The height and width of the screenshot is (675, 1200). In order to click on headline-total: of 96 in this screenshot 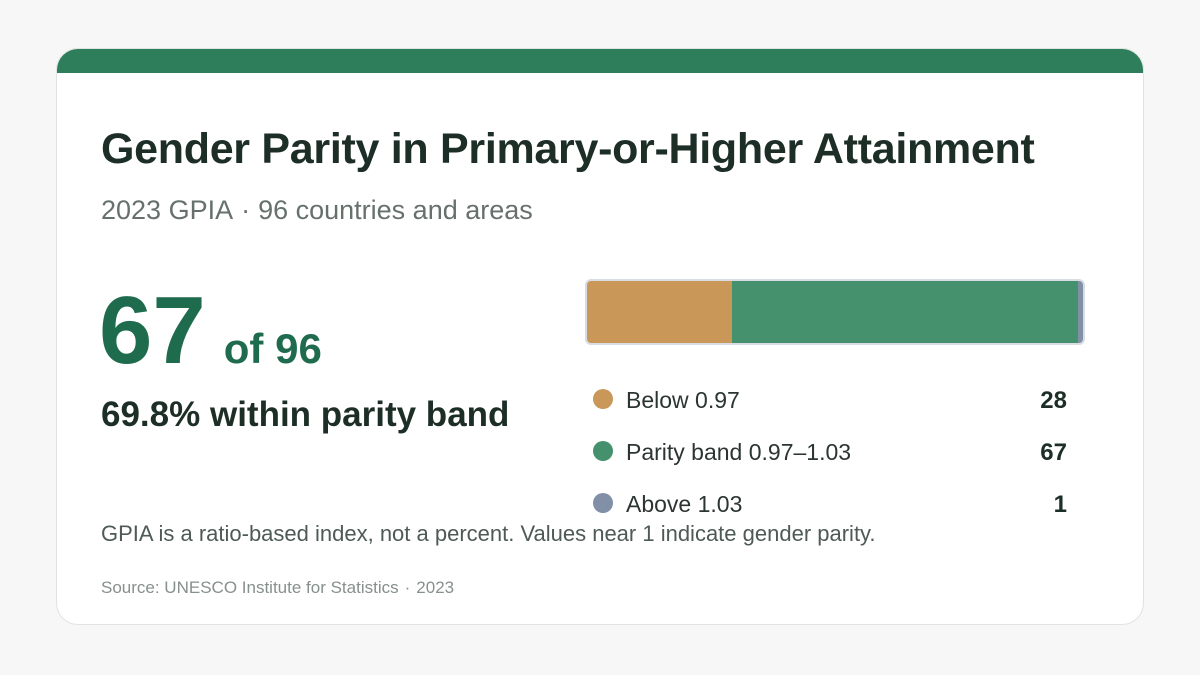, I will do `click(272, 348)`.